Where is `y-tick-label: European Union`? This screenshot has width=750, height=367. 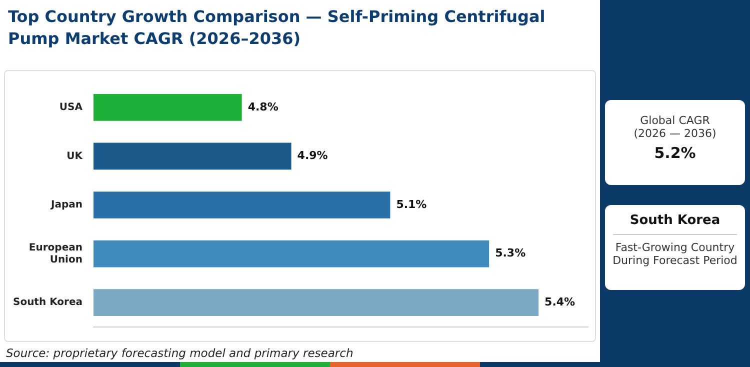
y-tick-label: European Union is located at coordinates (55, 254).